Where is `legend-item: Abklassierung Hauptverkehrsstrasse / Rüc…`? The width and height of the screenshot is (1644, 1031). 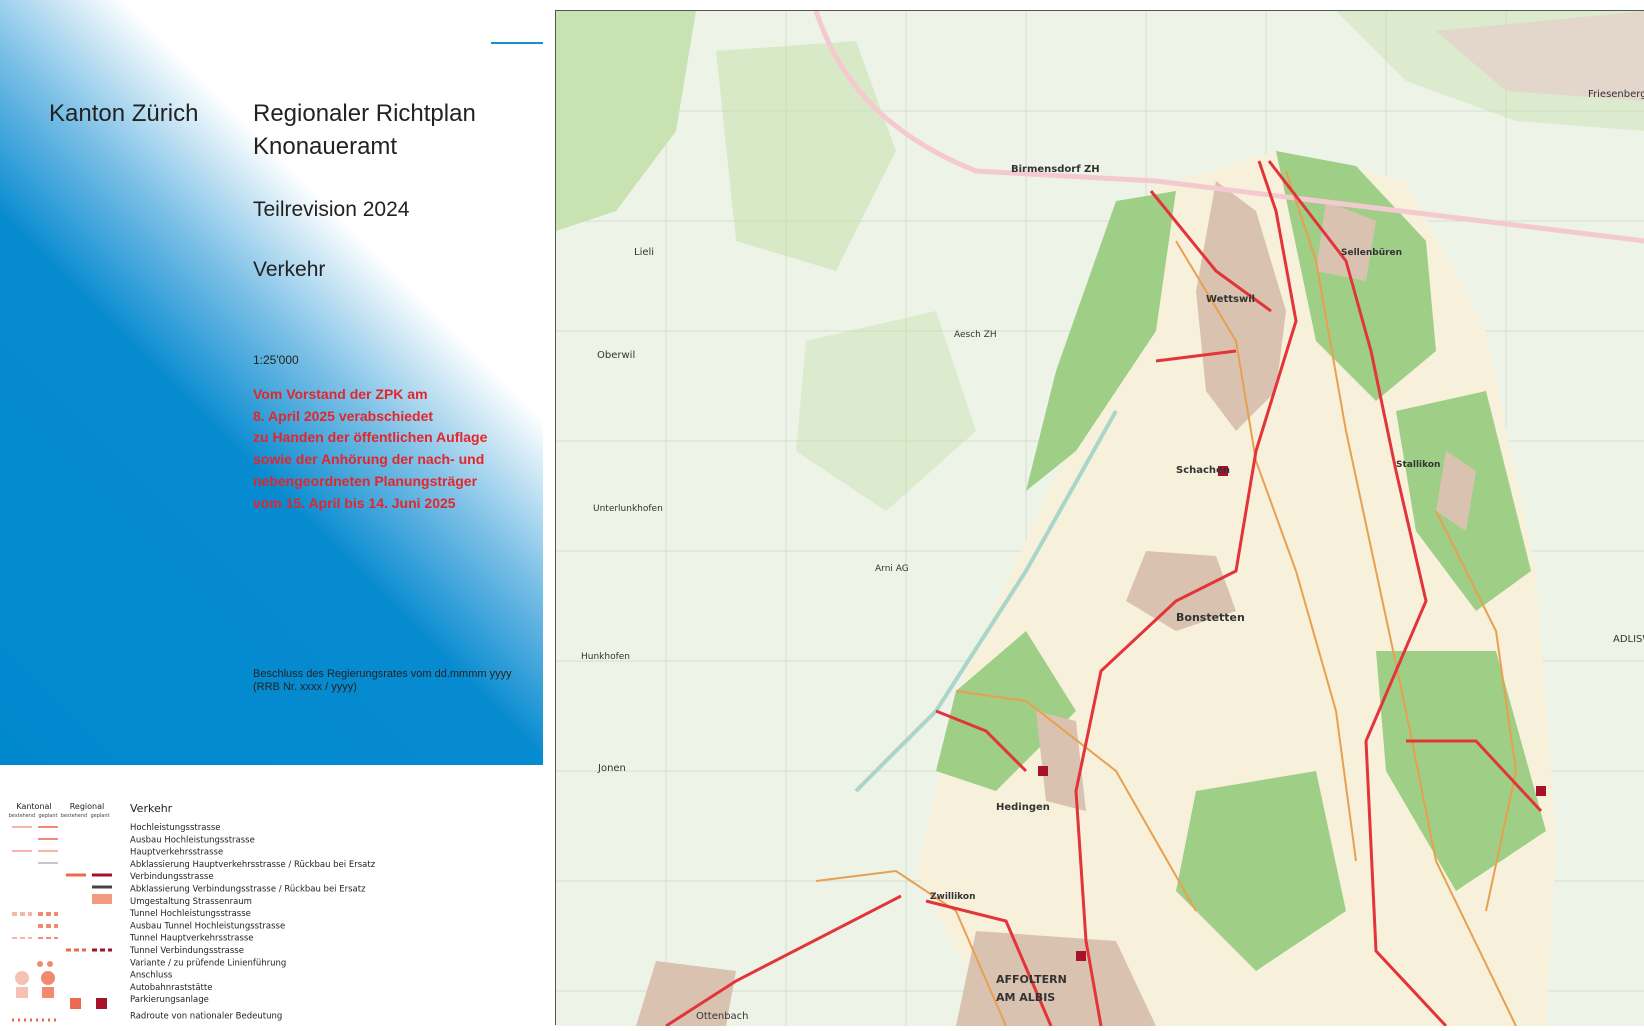
legend-item: Abklassierung Hauptverkehrsstrasse / Rüc… is located at coordinates (253, 865).